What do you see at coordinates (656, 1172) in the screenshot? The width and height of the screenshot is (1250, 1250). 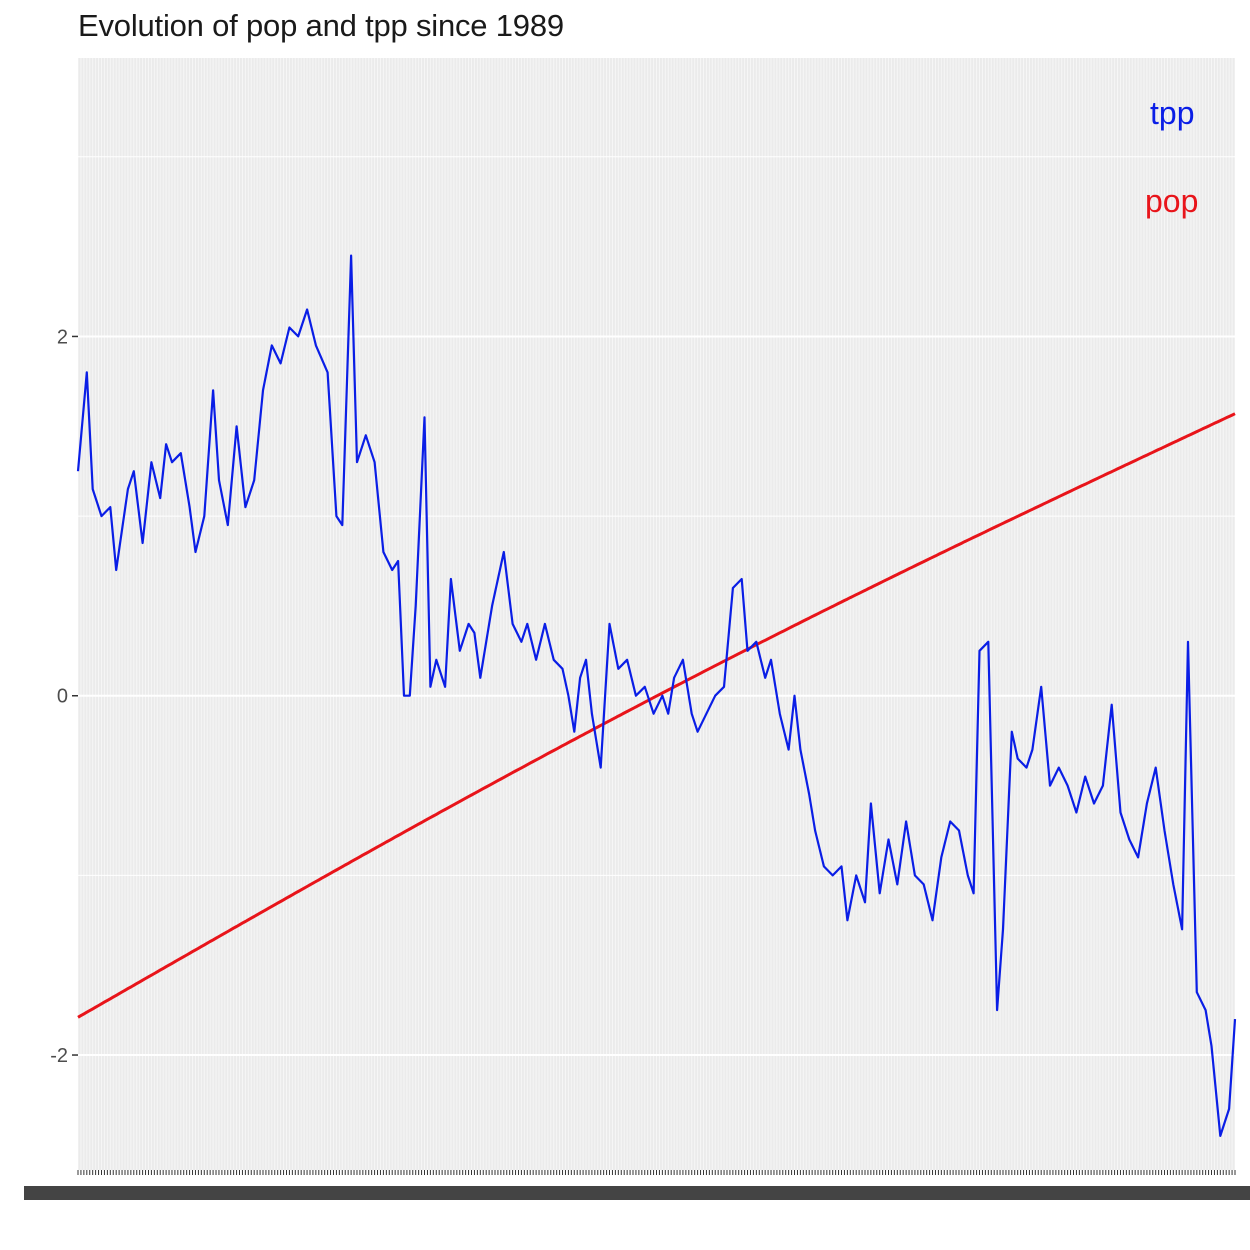 I see `x-axis-ticks` at bounding box center [656, 1172].